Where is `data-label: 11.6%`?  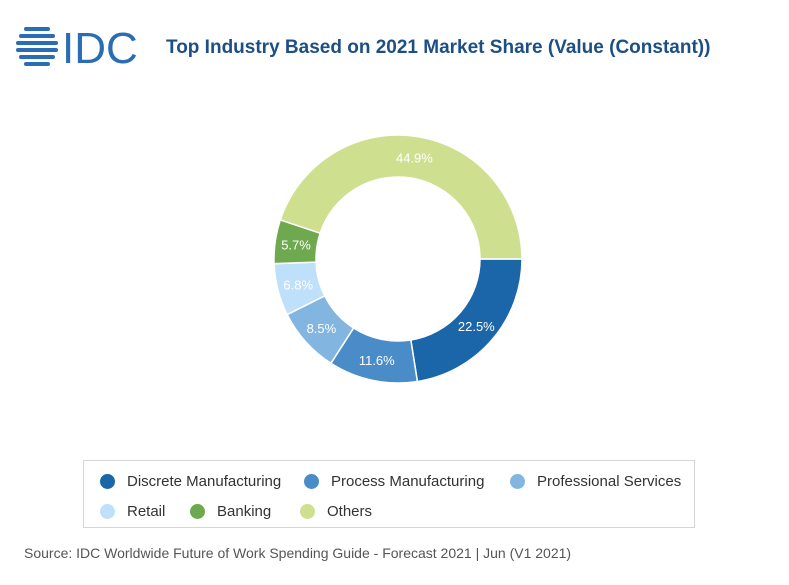
data-label: 11.6% is located at coordinates (377, 360).